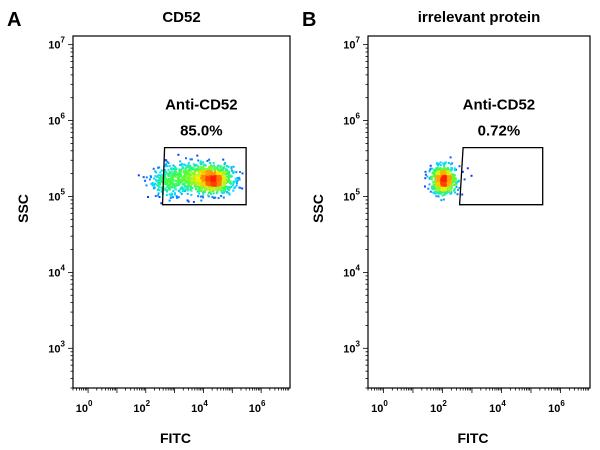 The width and height of the screenshot is (600, 450). I want to click on panel-letter: B, so click(309, 20).